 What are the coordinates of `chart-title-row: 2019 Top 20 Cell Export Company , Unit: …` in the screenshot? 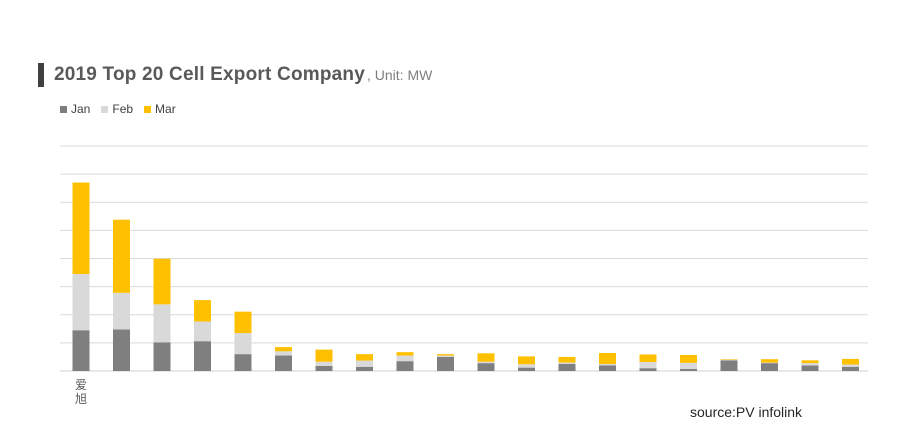 It's located at (235, 75).